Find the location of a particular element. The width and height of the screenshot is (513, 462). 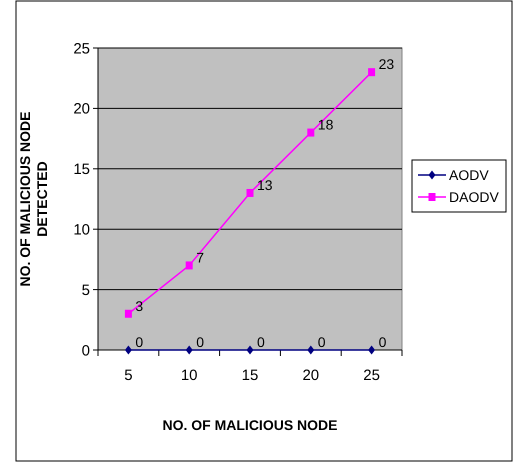

y-tick-label: 5 is located at coordinates (86, 290).